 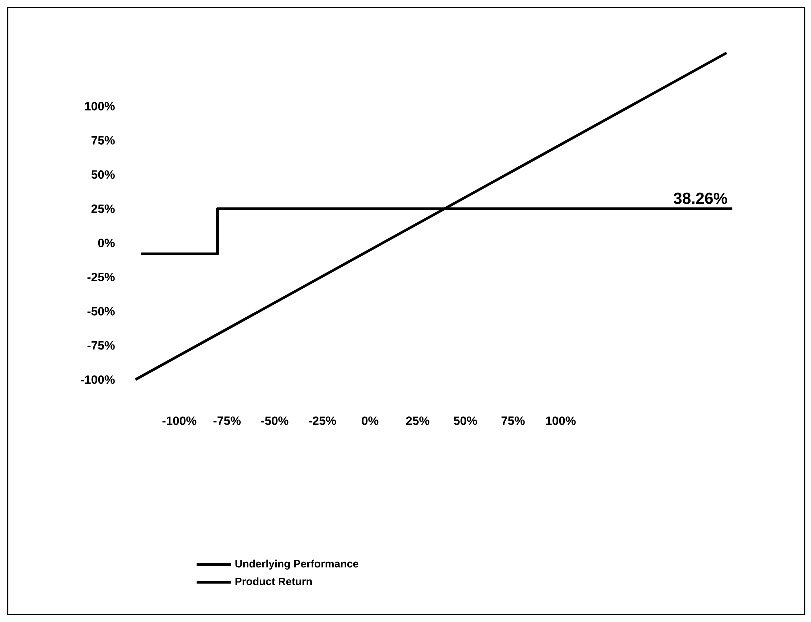 I want to click on x-tick-label: -75%, so click(x=227, y=421).